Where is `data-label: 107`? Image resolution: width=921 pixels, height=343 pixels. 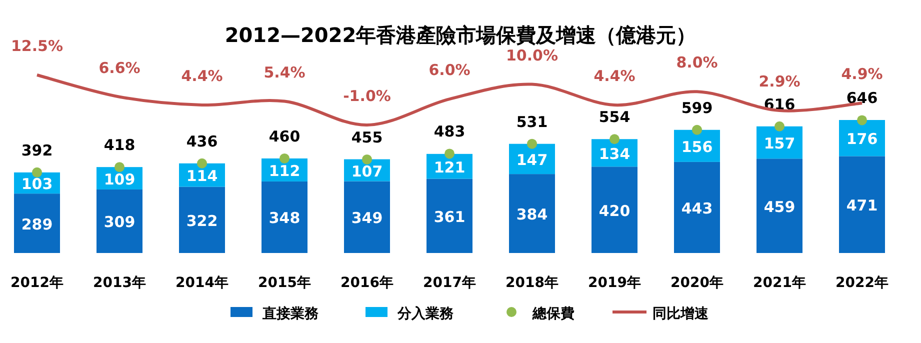 data-label: 107 is located at coordinates (367, 171).